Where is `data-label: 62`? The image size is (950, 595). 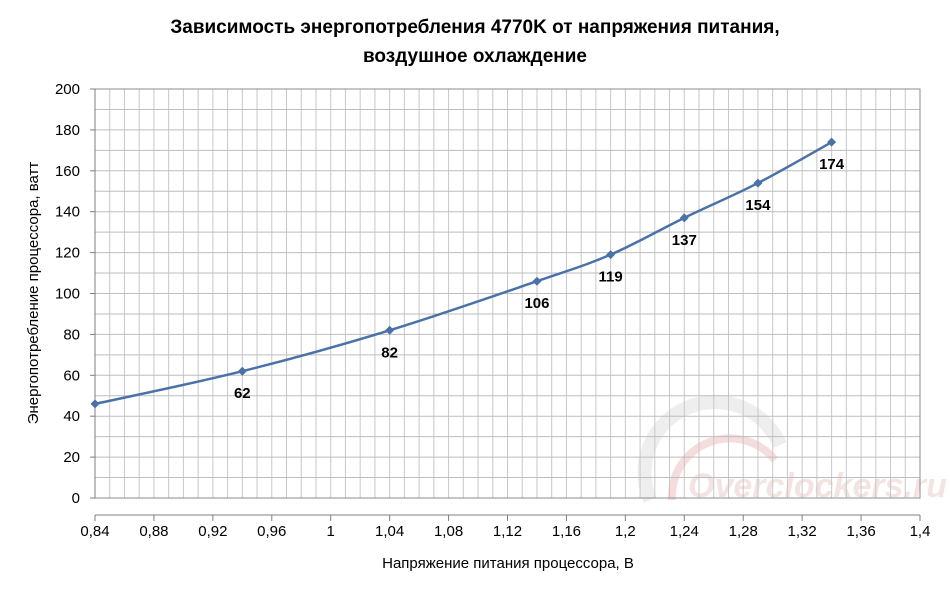 data-label: 62 is located at coordinates (242, 393).